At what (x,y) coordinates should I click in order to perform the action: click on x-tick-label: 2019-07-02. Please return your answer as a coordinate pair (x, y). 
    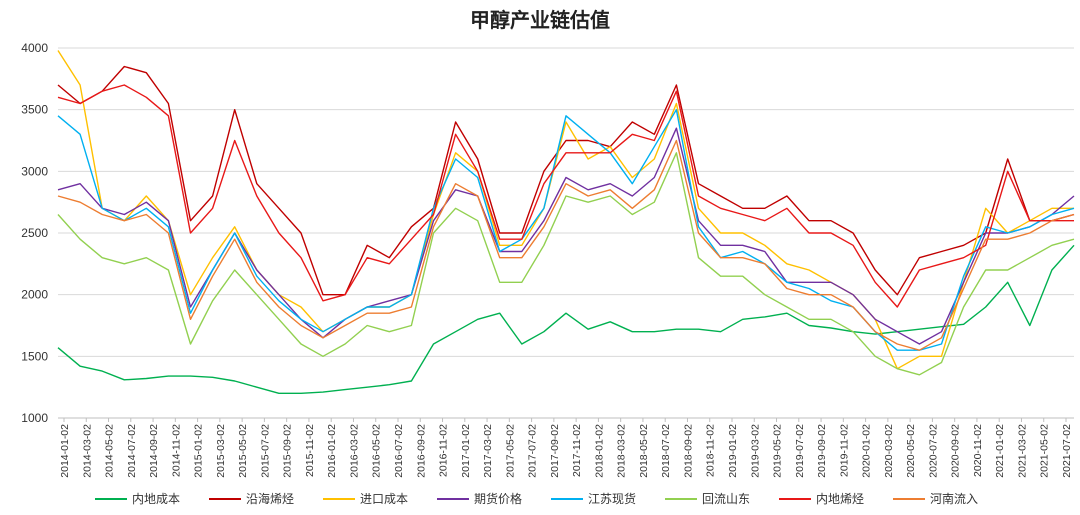
    Looking at the image, I should click on (800, 451).